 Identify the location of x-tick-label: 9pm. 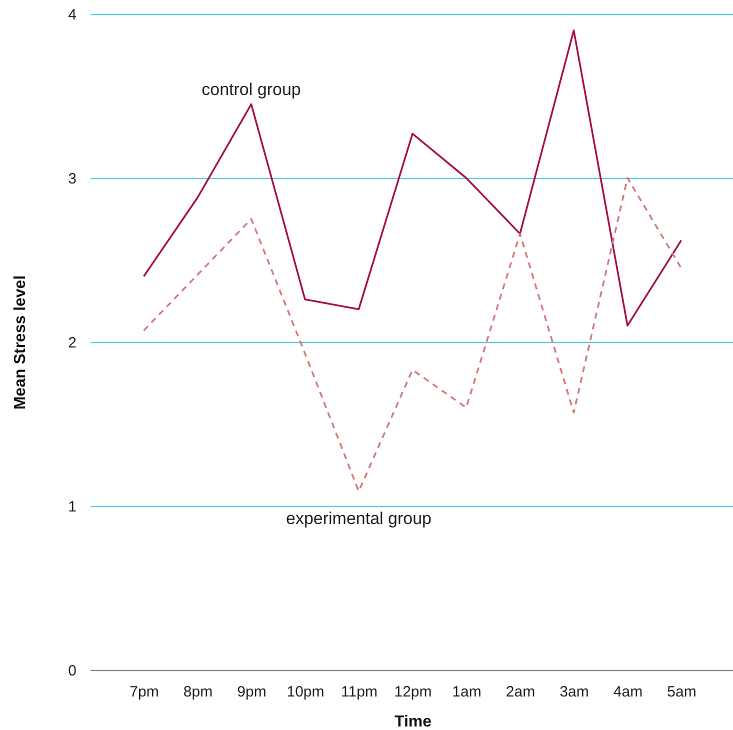
(251, 692).